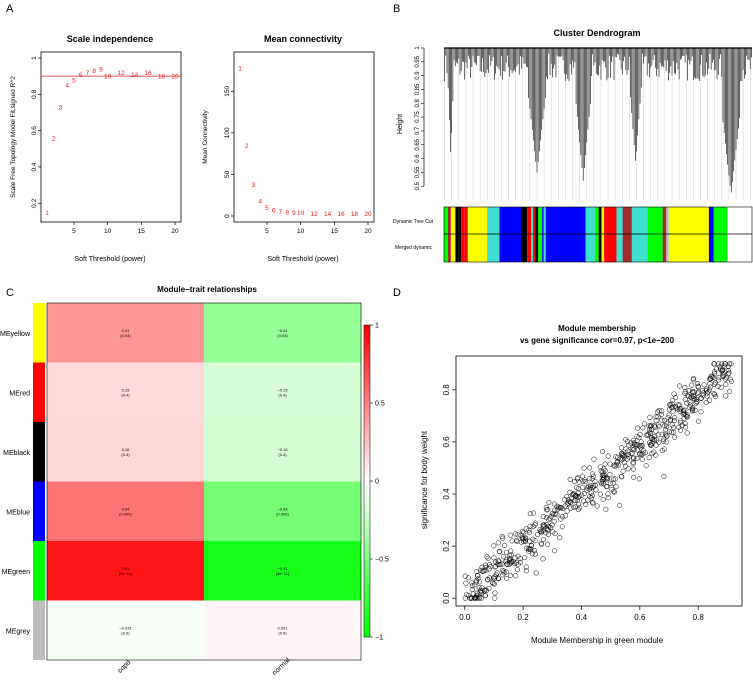 Image resolution: width=753 pixels, height=684 pixels. What do you see at coordinates (524, 234) in the screenshot?
I see `module-color-block` at bounding box center [524, 234].